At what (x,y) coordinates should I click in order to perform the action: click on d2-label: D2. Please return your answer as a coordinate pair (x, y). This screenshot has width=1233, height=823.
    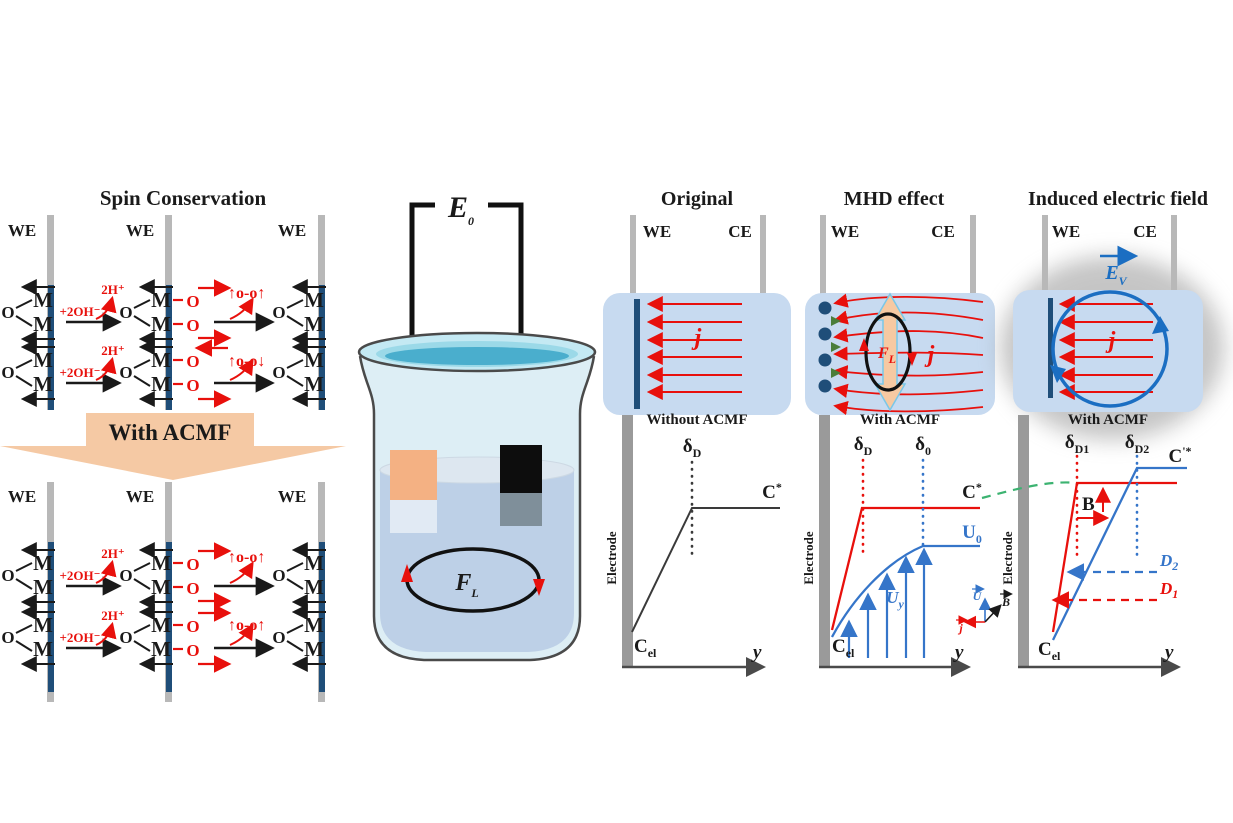
    Looking at the image, I should click on (1168, 562).